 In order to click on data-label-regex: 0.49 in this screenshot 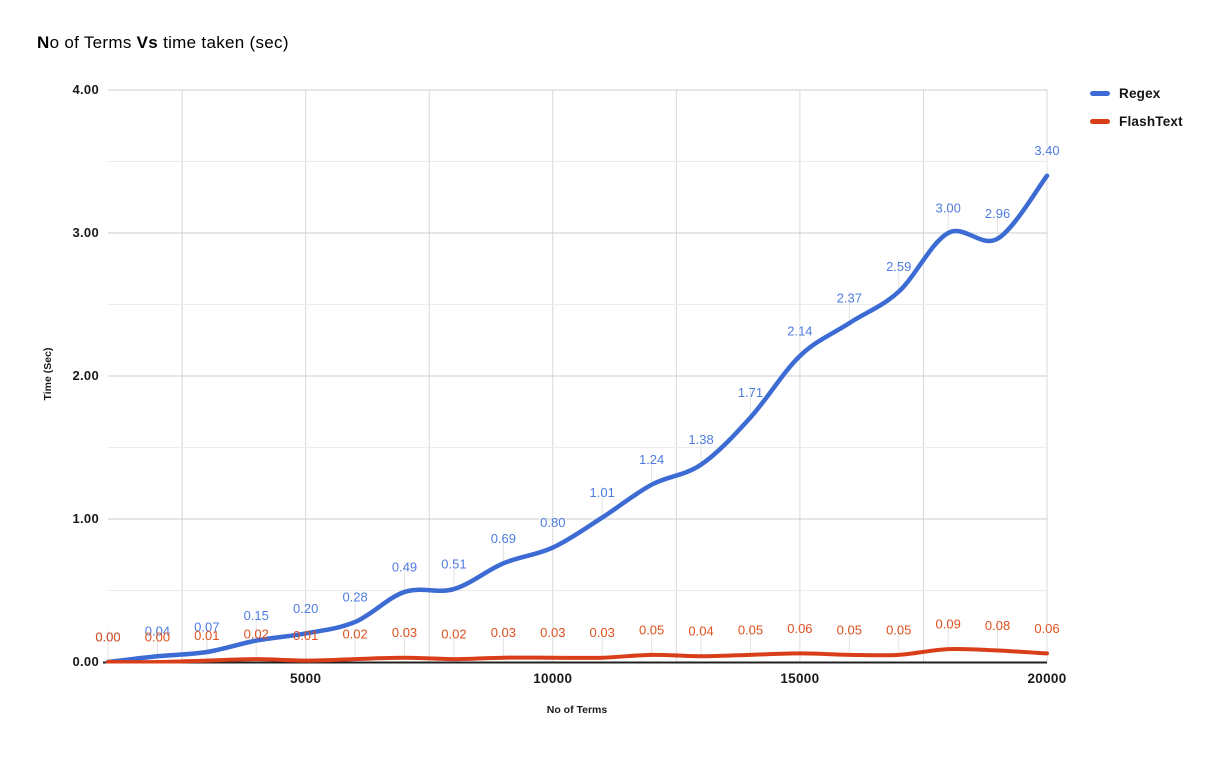, I will do `click(404, 566)`.